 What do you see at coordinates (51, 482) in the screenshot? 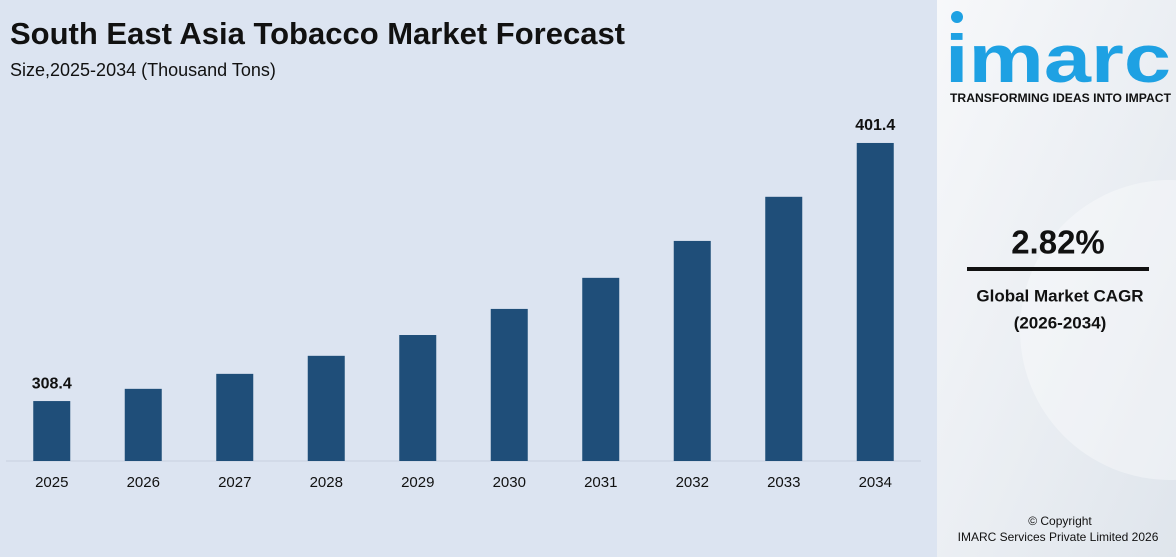
I see `x-tick-label: 2025` at bounding box center [51, 482].